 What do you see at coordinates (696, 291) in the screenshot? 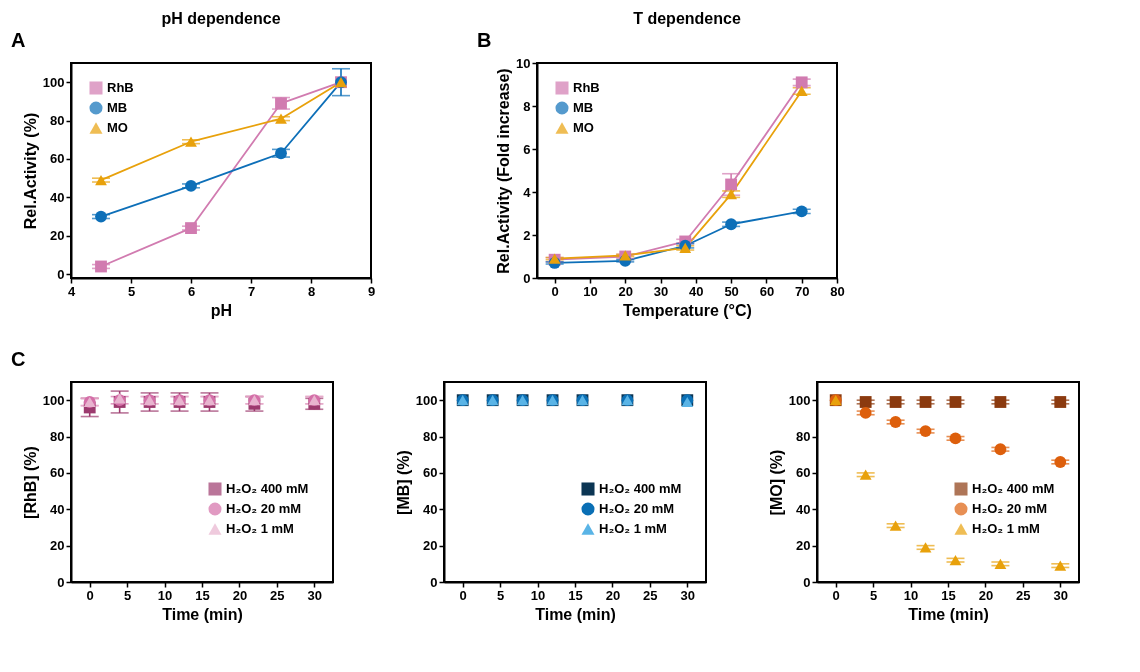
I see `x-tick-label: 40` at bounding box center [696, 291].